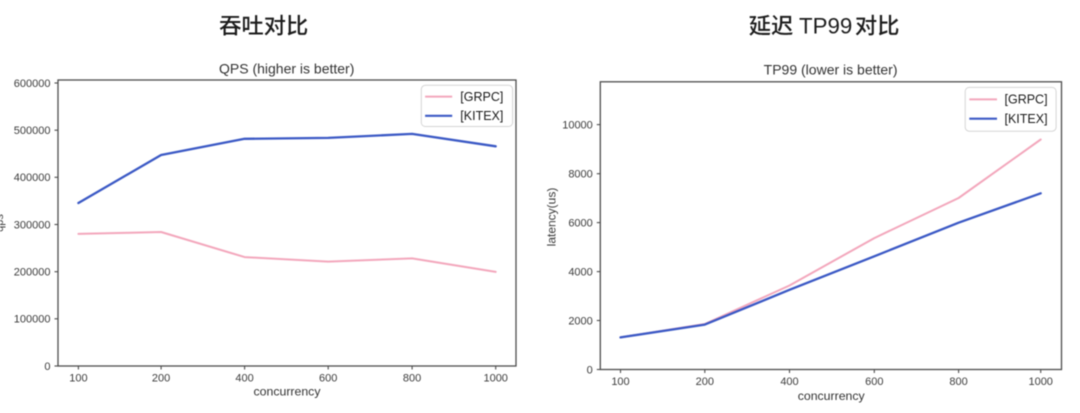  What do you see at coordinates (32, 225) in the screenshot?
I see `svg-text: 300000` at bounding box center [32, 225].